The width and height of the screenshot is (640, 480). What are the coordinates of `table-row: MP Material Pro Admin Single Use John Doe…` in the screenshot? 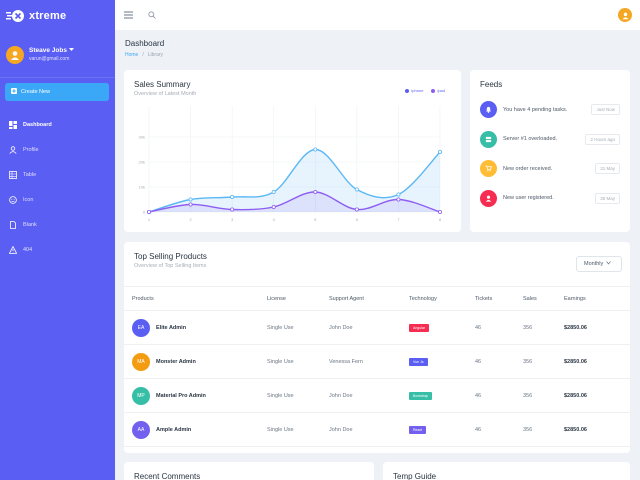 It's located at (377, 395).